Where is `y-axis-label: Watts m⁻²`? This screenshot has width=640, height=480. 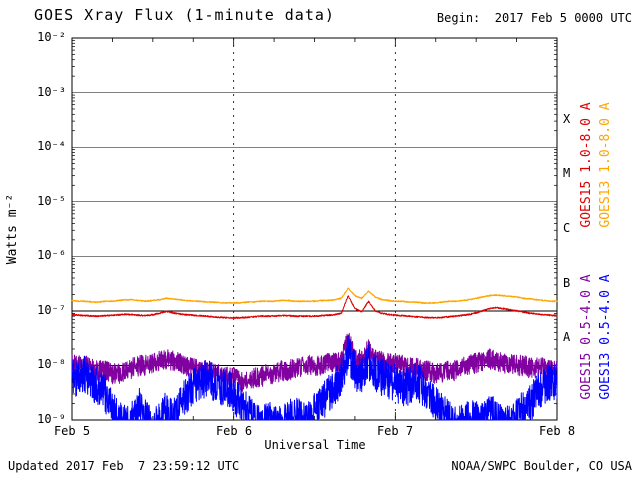
y-axis-label: Watts m⁻² is located at coordinates (12, 229).